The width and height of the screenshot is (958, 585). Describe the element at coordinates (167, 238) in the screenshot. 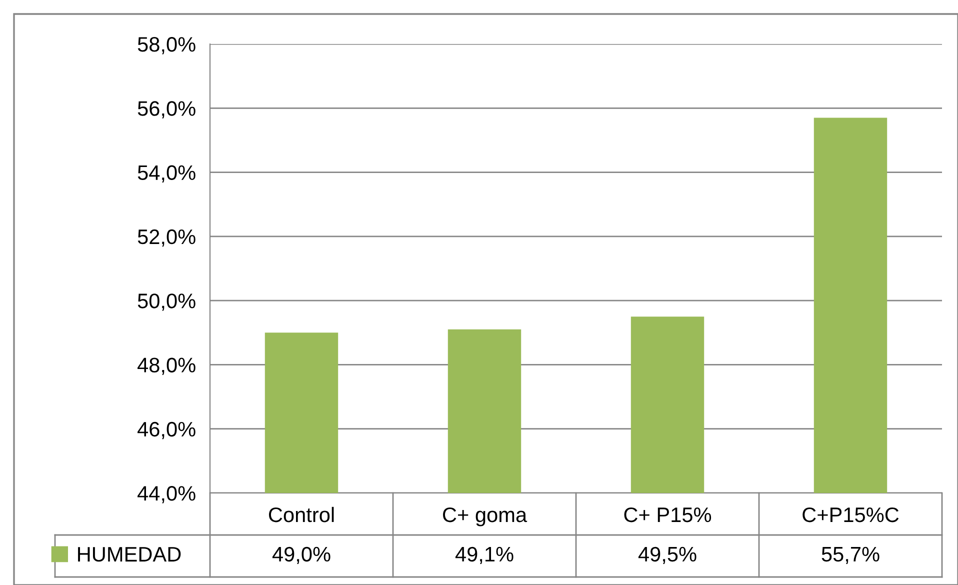

I see `y-tick-label: 52,0%` at that location.